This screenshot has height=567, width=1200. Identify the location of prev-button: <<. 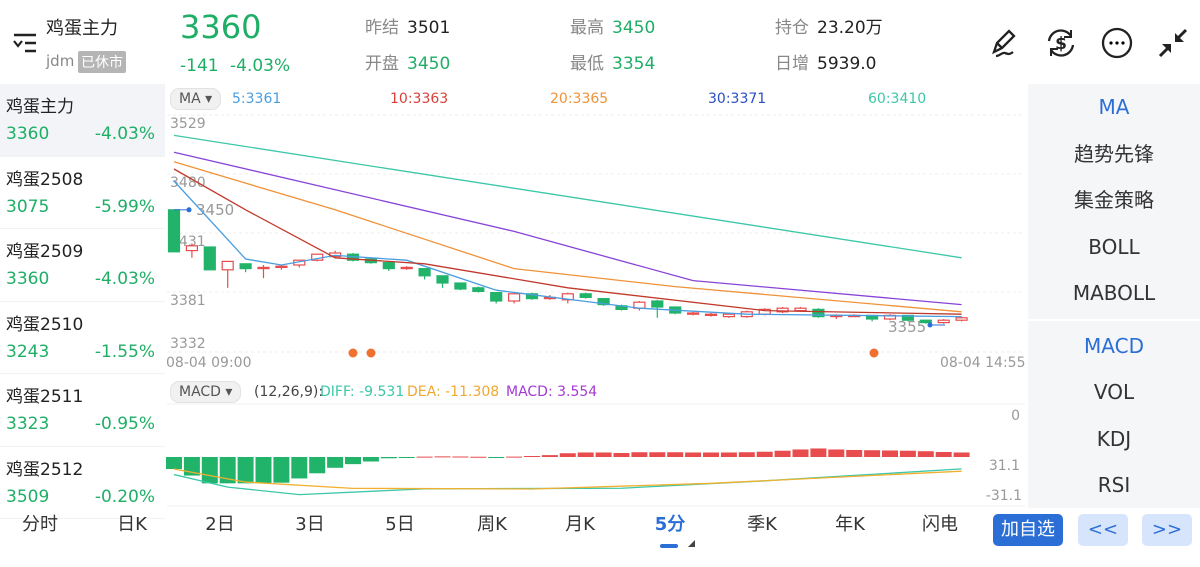
(1103, 530).